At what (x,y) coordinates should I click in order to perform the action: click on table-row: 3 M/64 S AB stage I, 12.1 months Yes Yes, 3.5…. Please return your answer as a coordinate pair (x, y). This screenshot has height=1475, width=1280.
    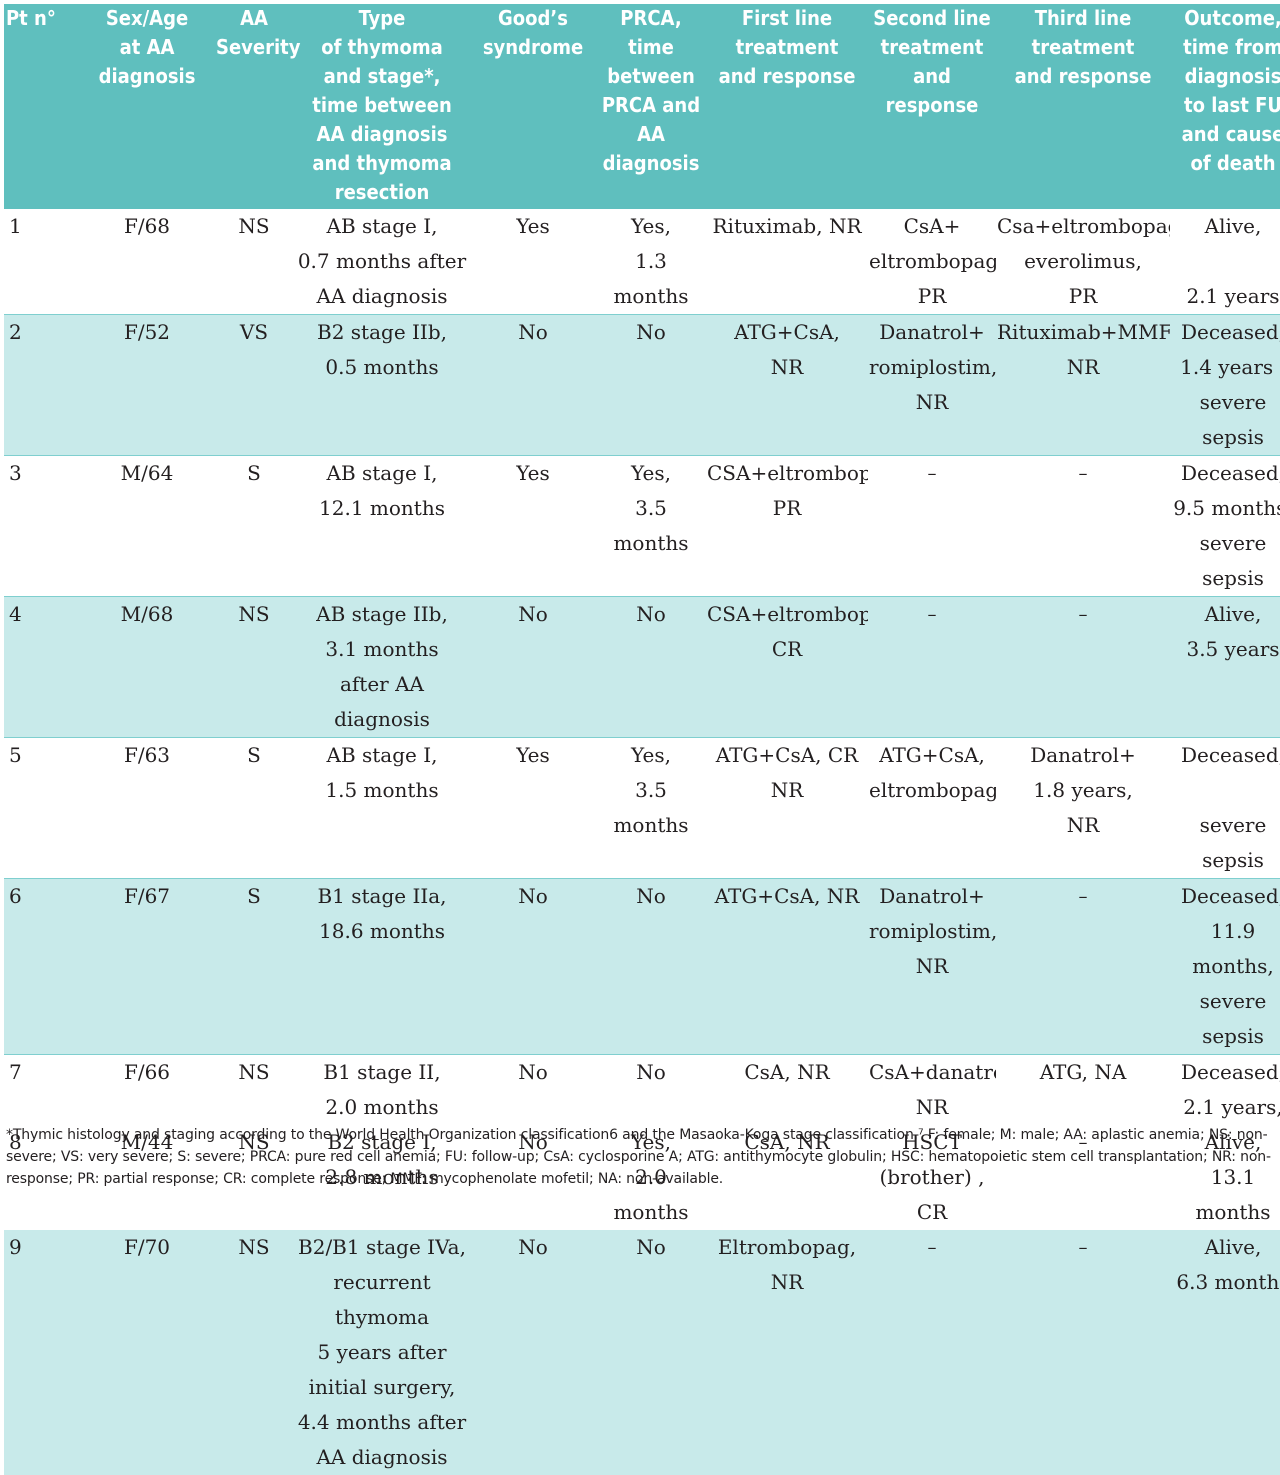
    Looking at the image, I should click on (642, 526).